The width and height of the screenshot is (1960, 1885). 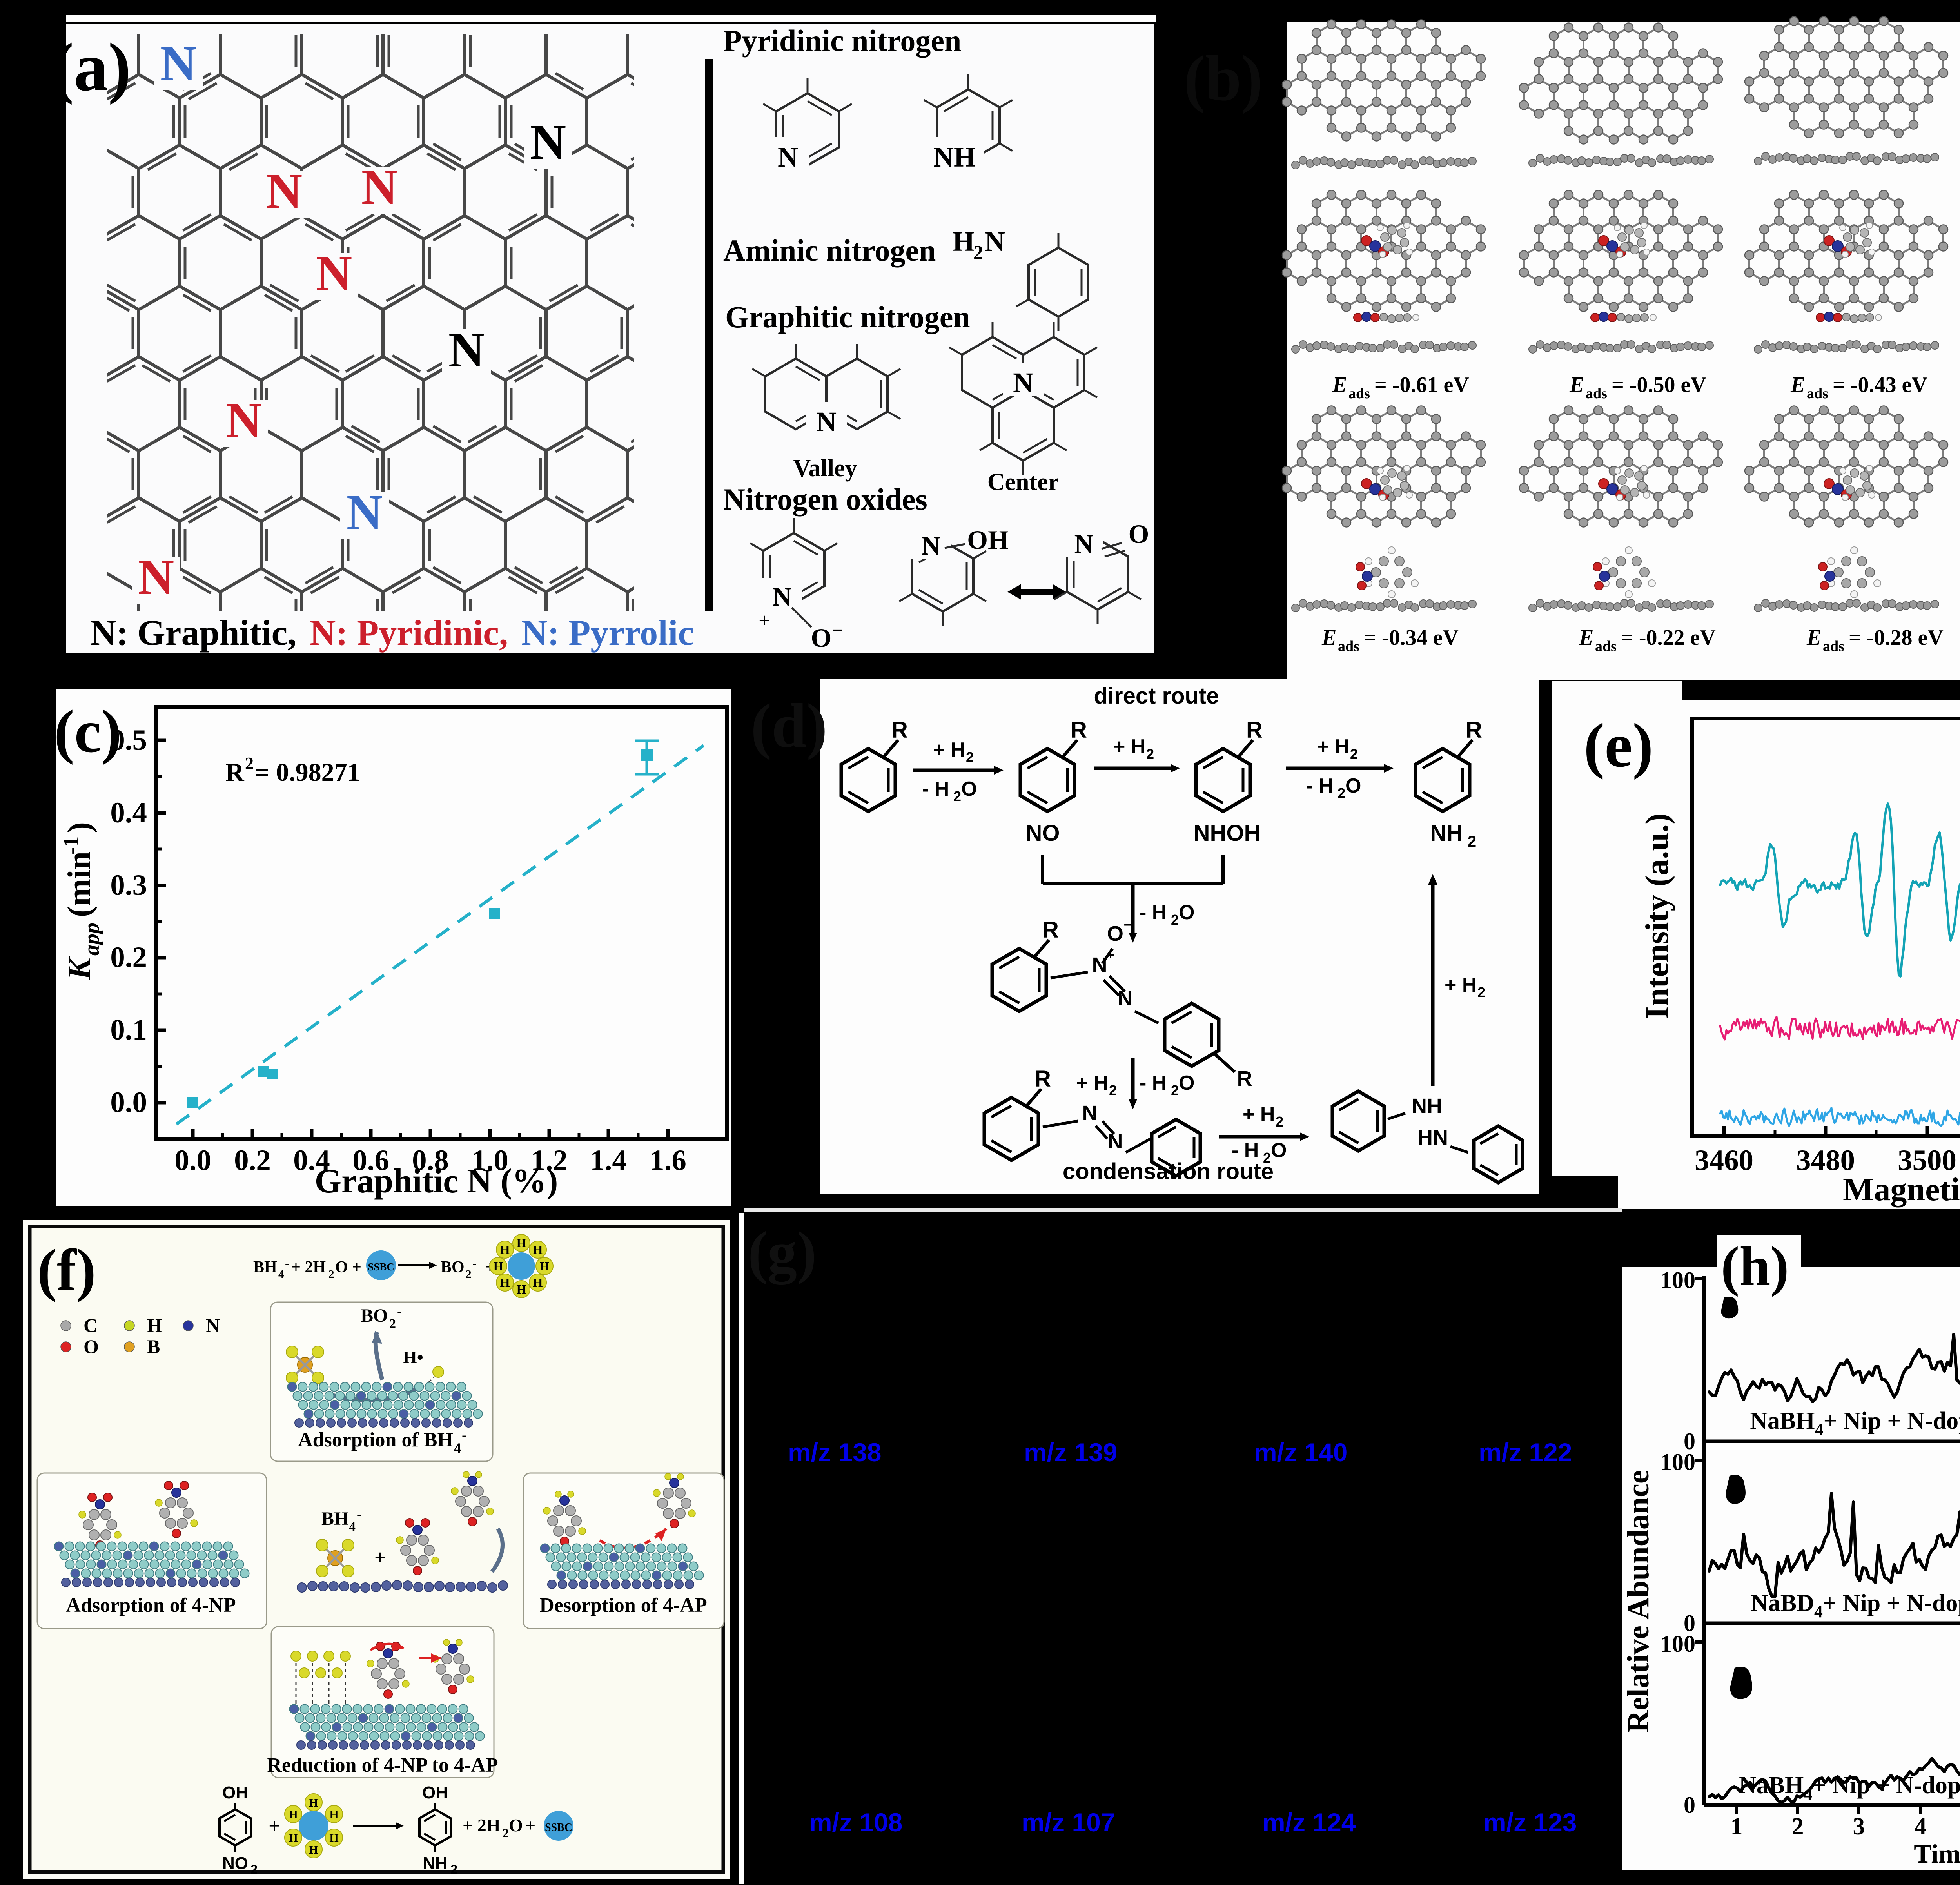 What do you see at coordinates (192, 1160) in the screenshot?
I see `svg-text: 0.0` at bounding box center [192, 1160].